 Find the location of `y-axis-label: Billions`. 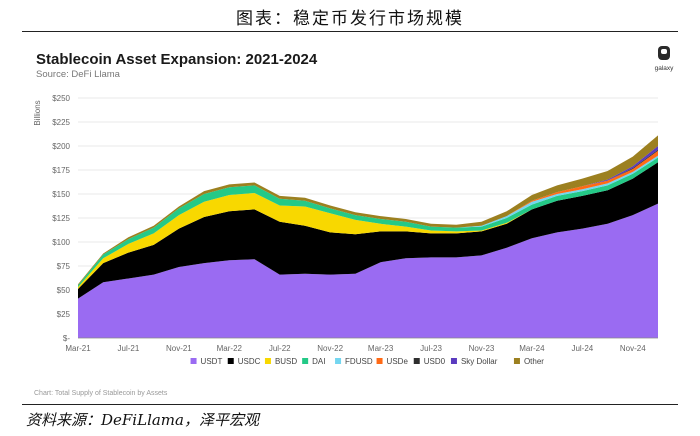

y-axis-label: Billions is located at coordinates (37, 112).